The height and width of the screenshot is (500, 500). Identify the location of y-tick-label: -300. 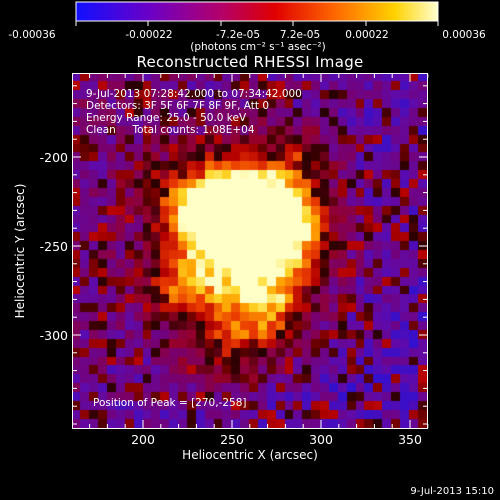
(54, 335).